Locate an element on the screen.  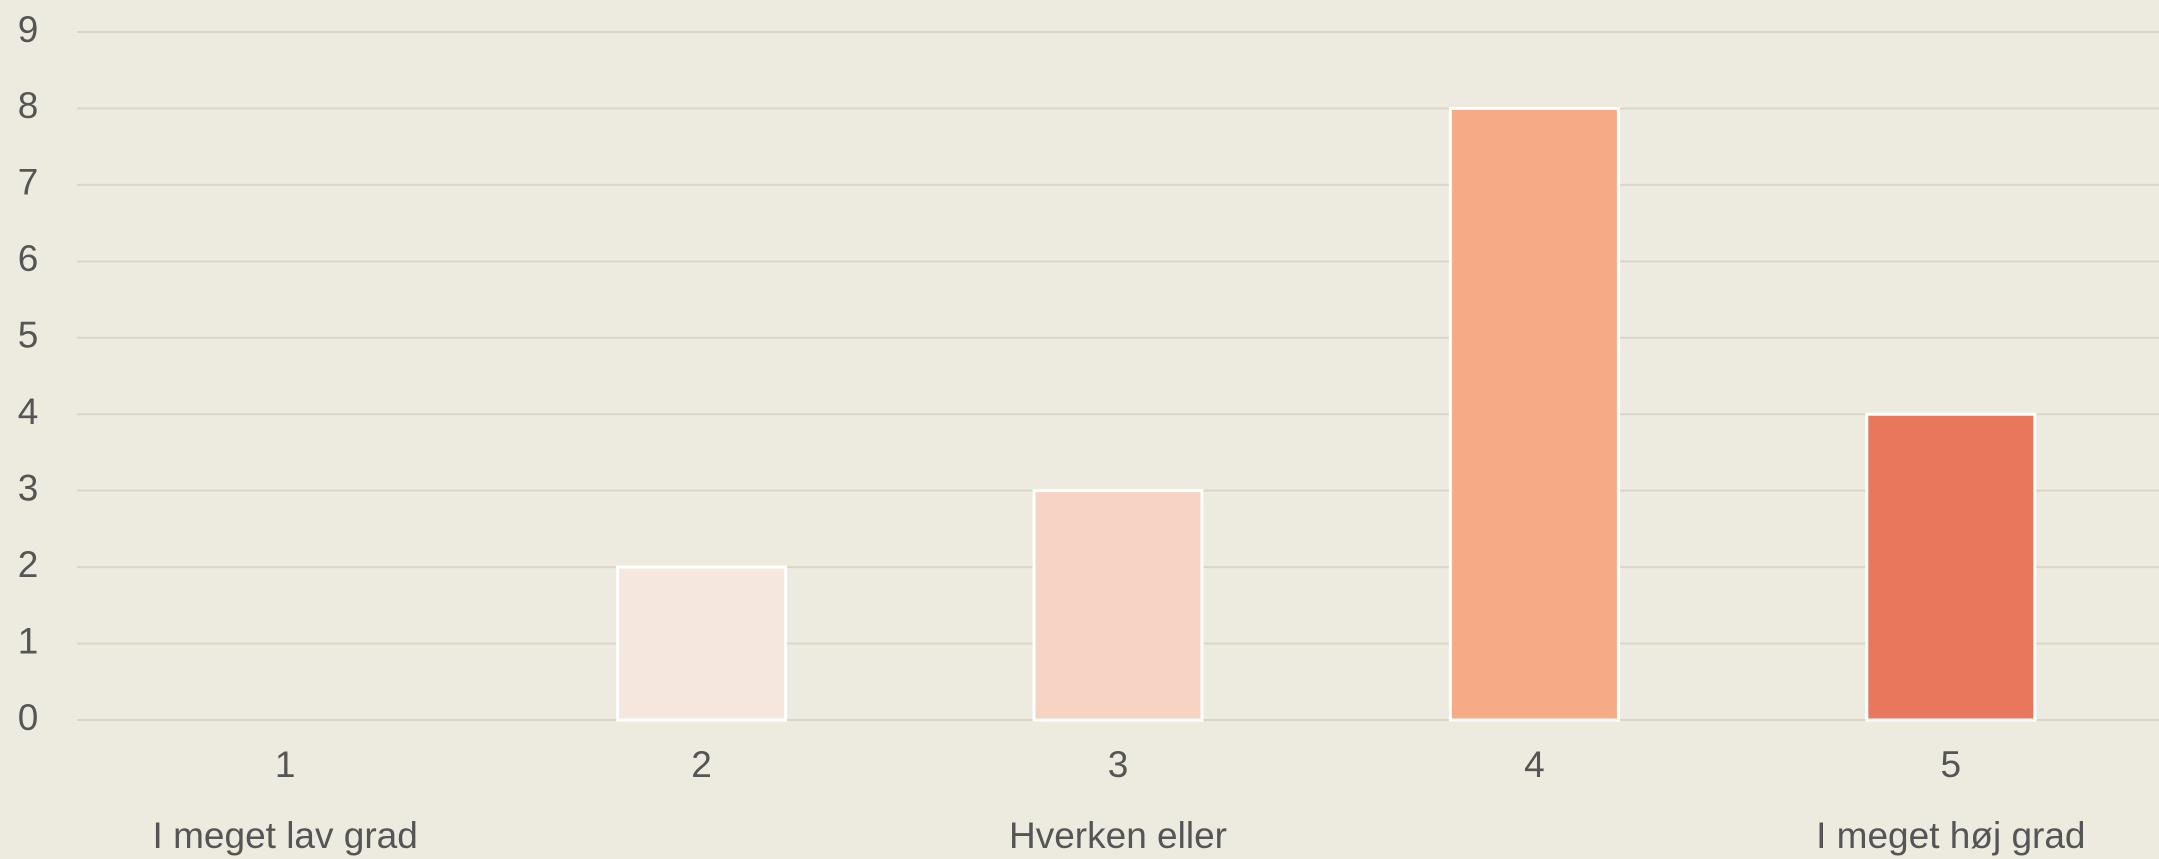
y-tick-label: 3 is located at coordinates (28, 487).